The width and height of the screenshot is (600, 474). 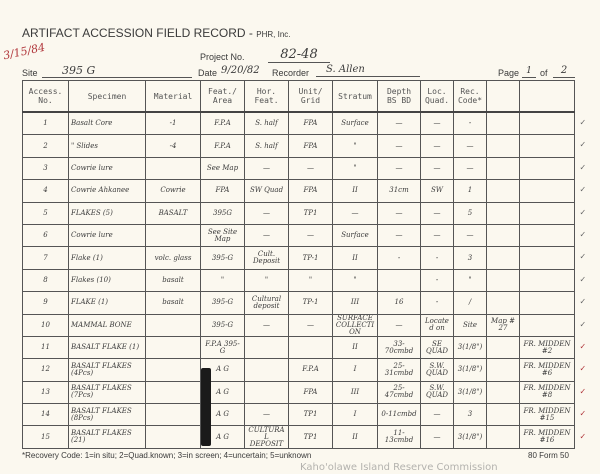 I want to click on of-label: of, so click(x=544, y=73).